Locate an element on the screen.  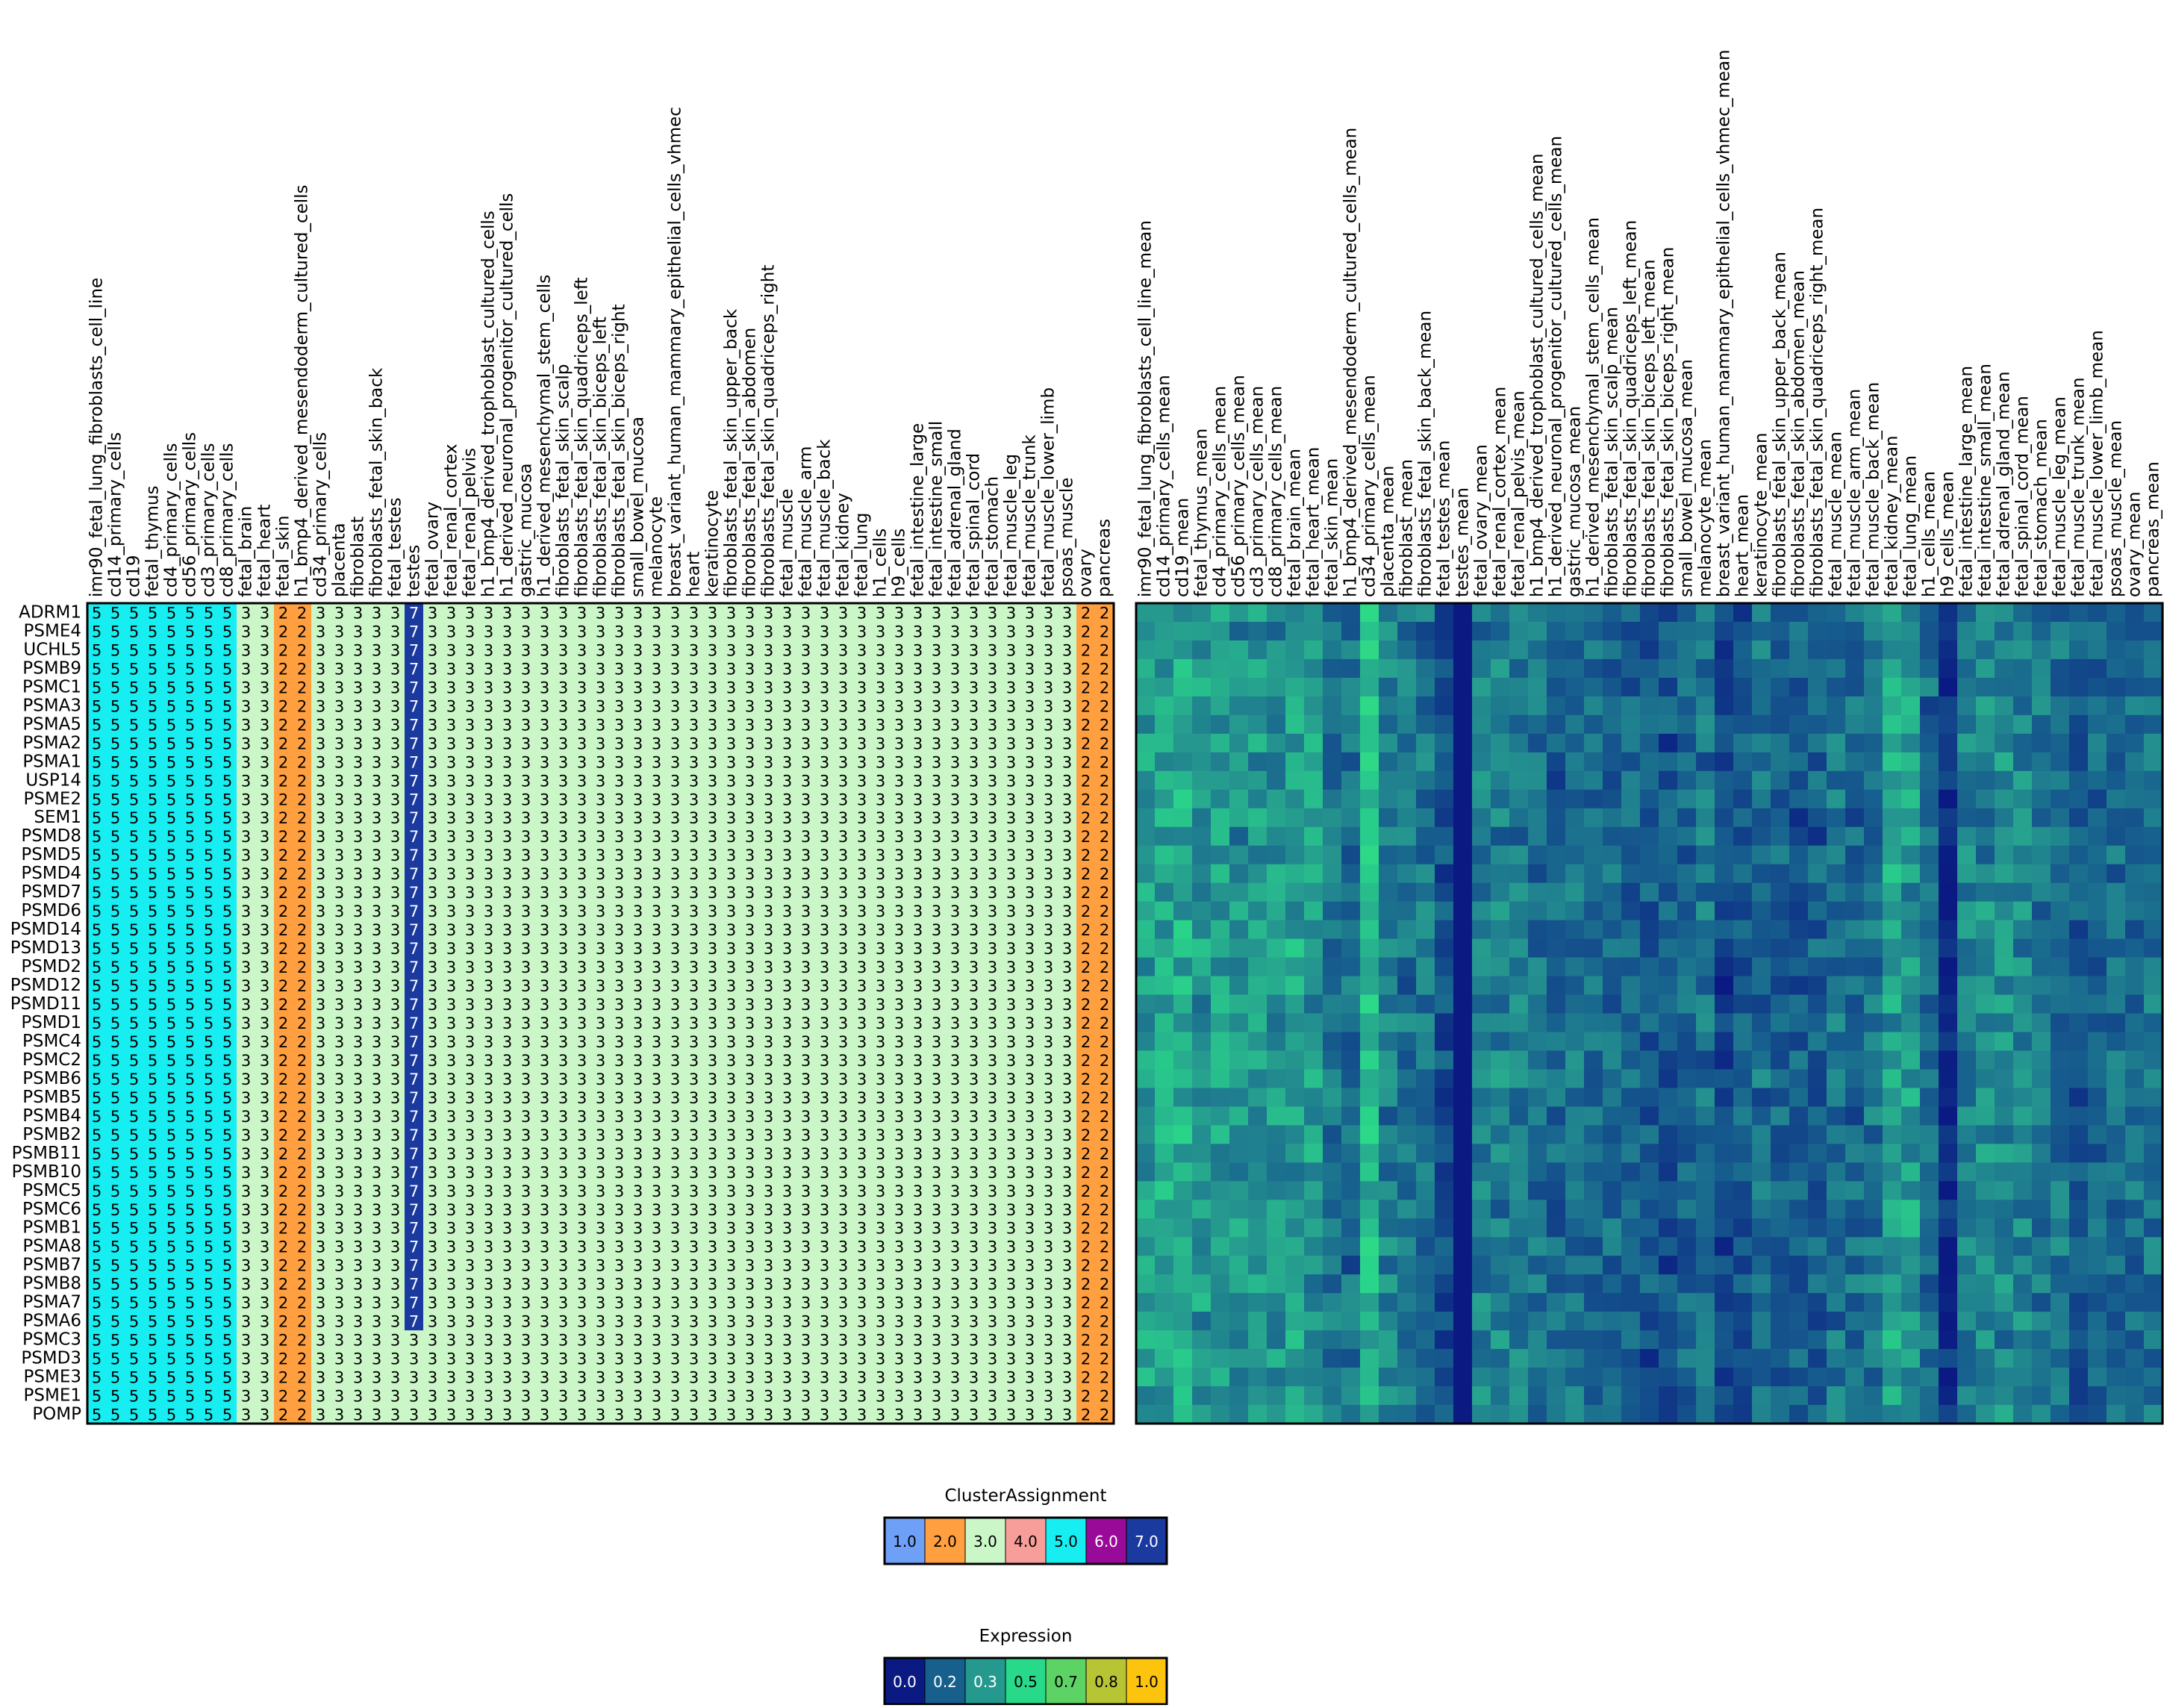
cluster-column-label: fetal_heart is located at coordinates (265, 550).